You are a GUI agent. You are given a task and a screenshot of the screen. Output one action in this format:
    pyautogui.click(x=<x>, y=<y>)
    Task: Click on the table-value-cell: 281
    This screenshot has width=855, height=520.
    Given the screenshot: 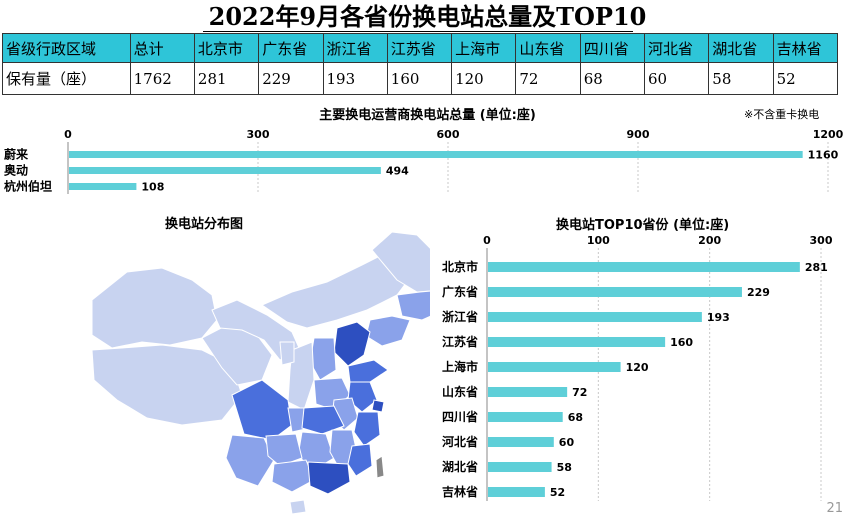 What is the action you would take?
    pyautogui.click(x=226, y=78)
    